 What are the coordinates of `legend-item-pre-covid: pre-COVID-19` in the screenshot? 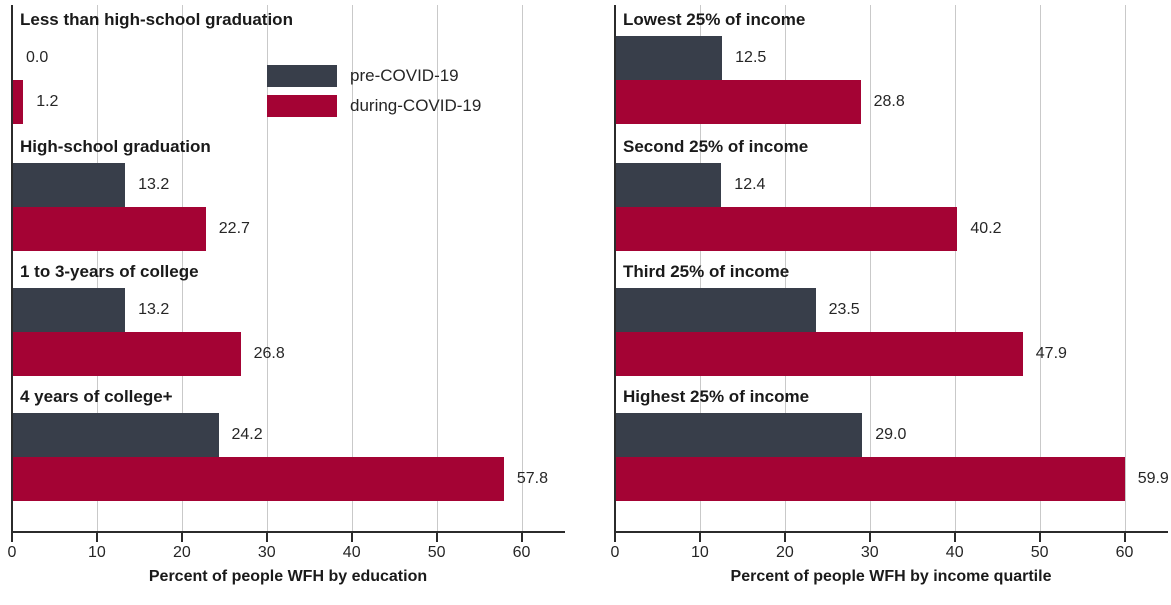 It's located at (374, 76).